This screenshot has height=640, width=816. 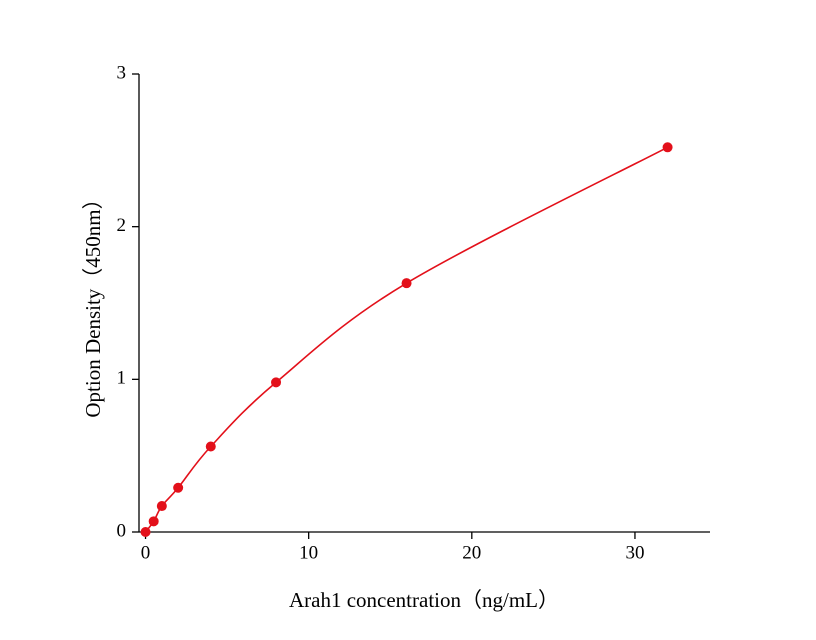 I want to click on x-tick-label: 0, so click(x=146, y=552).